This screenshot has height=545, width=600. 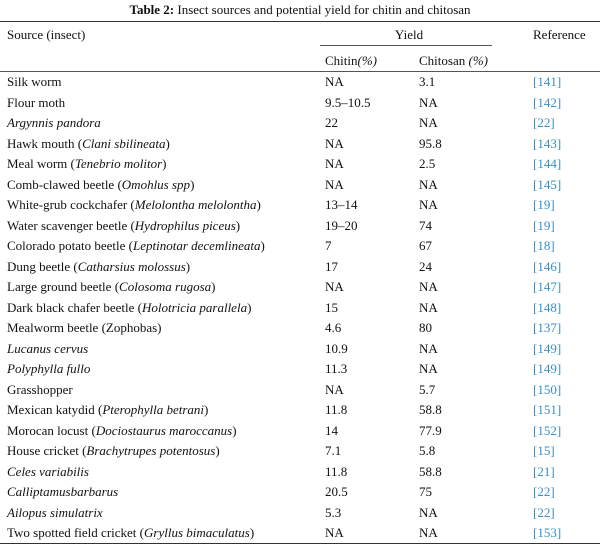 I want to click on source-name: Calliptamusbarbarus, so click(x=63, y=491).